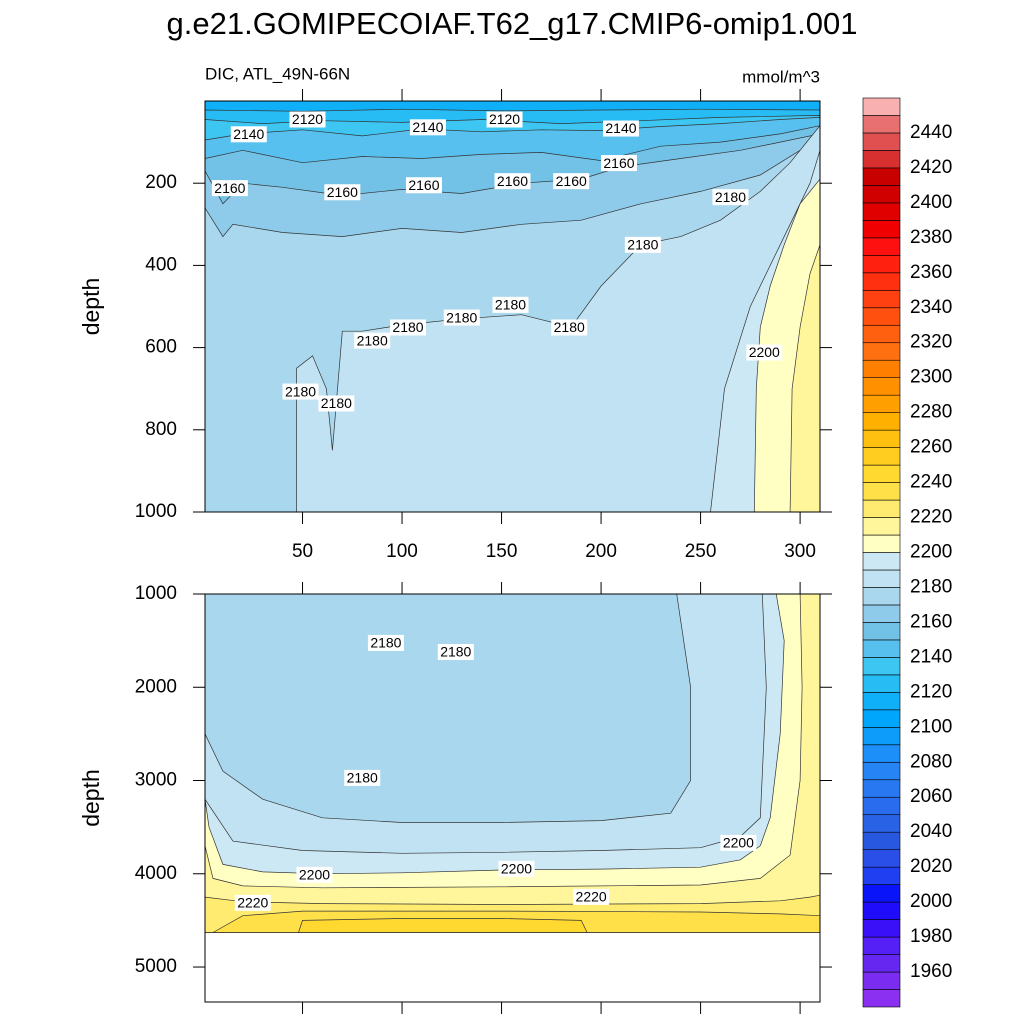 This screenshot has width=1024, height=1024. I want to click on colorbar-label: 2220, so click(931, 517).